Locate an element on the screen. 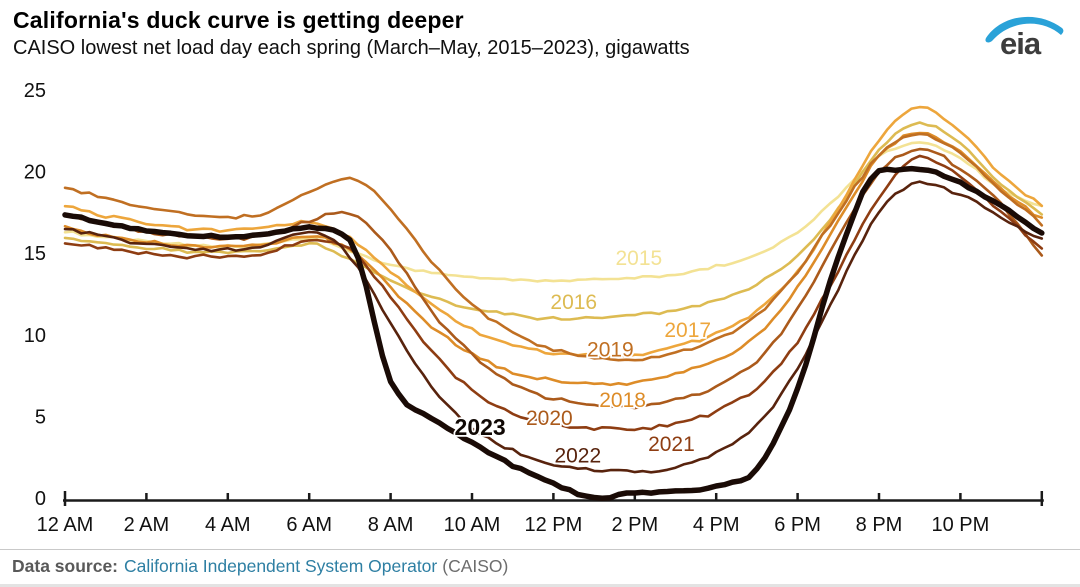 The height and width of the screenshot is (587, 1080). series-label-2017: 2017 is located at coordinates (687, 330).